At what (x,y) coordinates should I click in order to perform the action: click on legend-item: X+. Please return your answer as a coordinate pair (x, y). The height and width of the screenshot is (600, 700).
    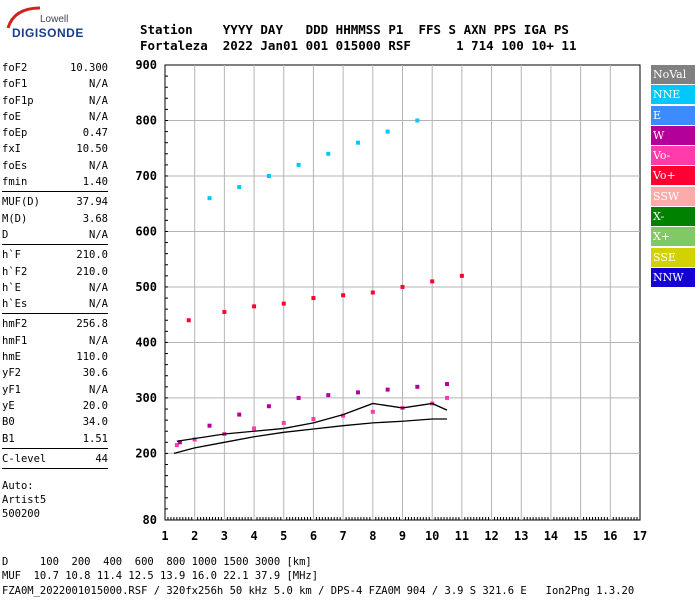
    Looking at the image, I should click on (673, 237).